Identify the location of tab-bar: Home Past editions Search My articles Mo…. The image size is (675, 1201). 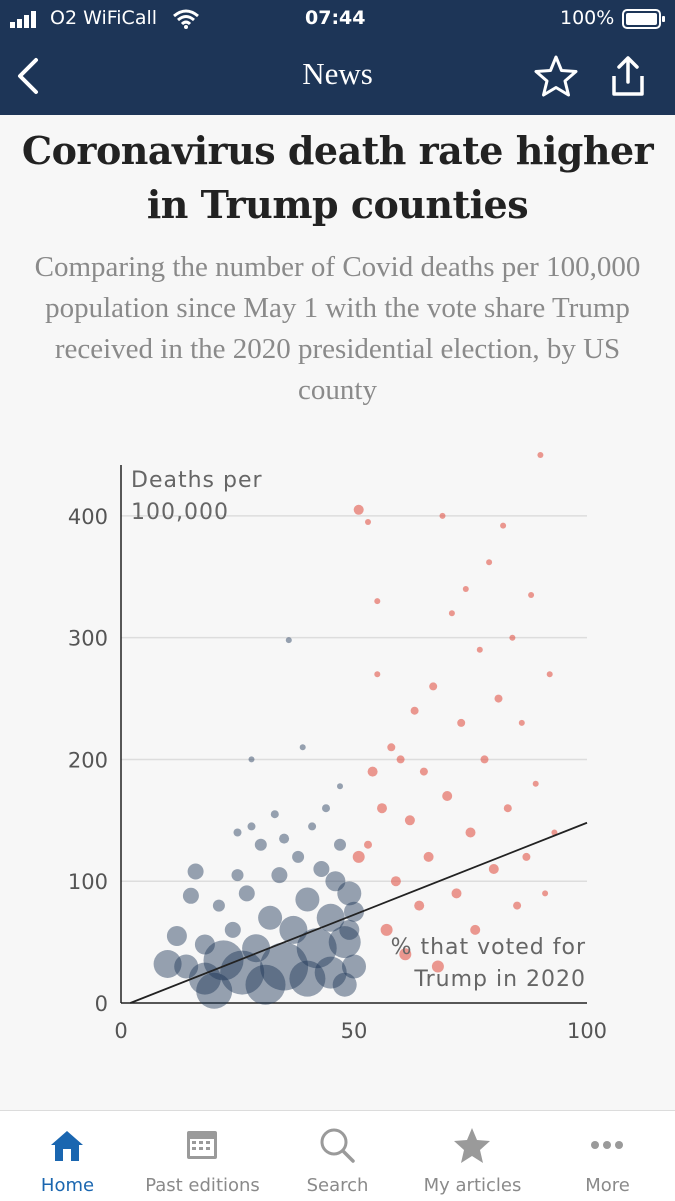
(337, 1155).